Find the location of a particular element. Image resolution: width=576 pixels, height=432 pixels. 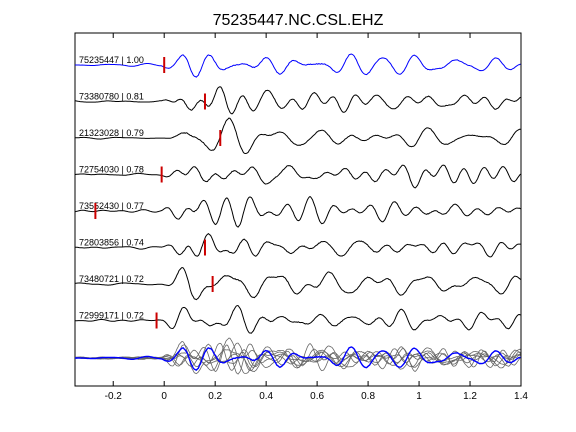

x-tick-label: 0.6 is located at coordinates (317, 396).